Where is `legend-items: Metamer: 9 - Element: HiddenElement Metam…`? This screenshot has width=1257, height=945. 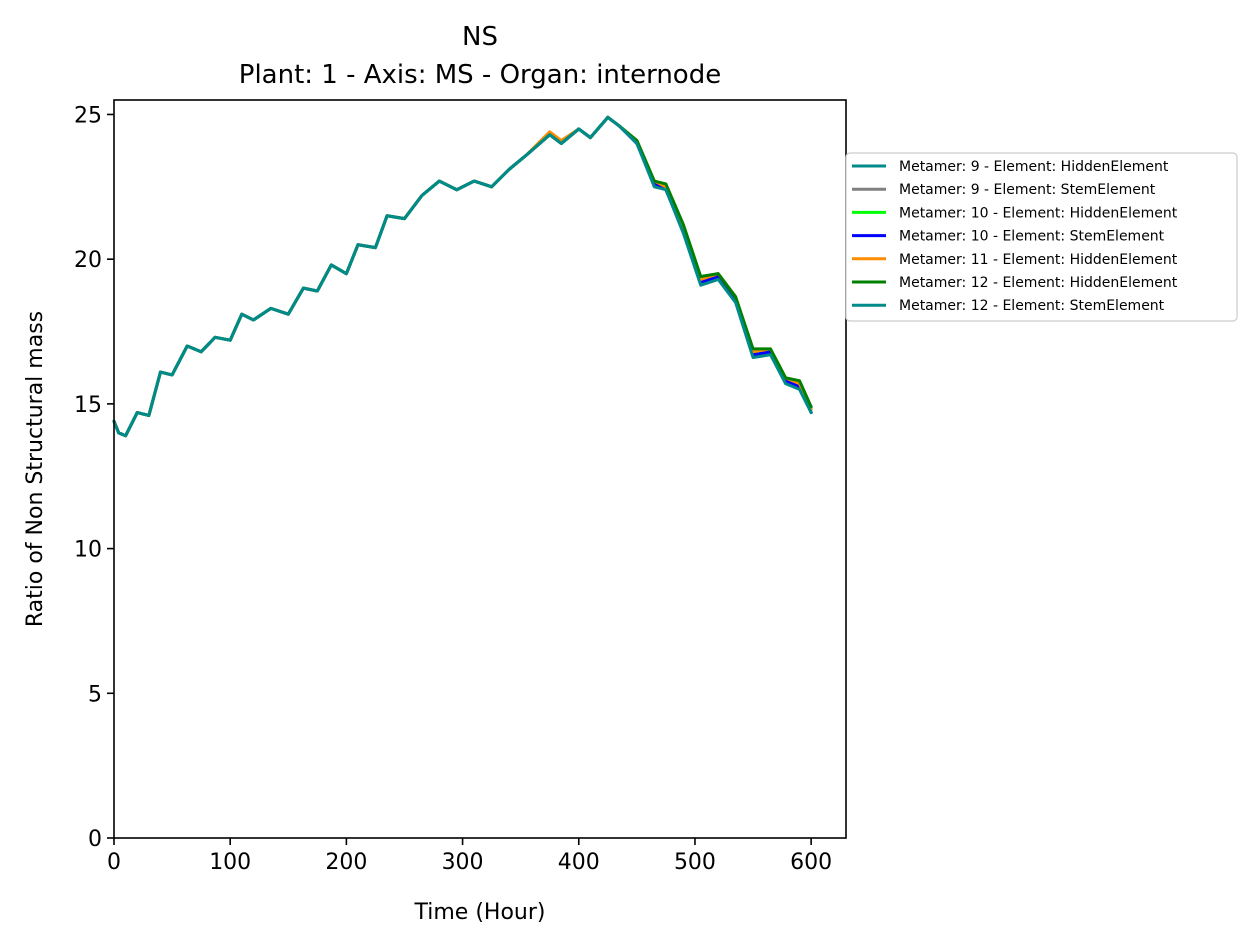
legend-items: Metamer: 9 - Element: HiddenElement Metam… is located at coordinates (1015, 236).